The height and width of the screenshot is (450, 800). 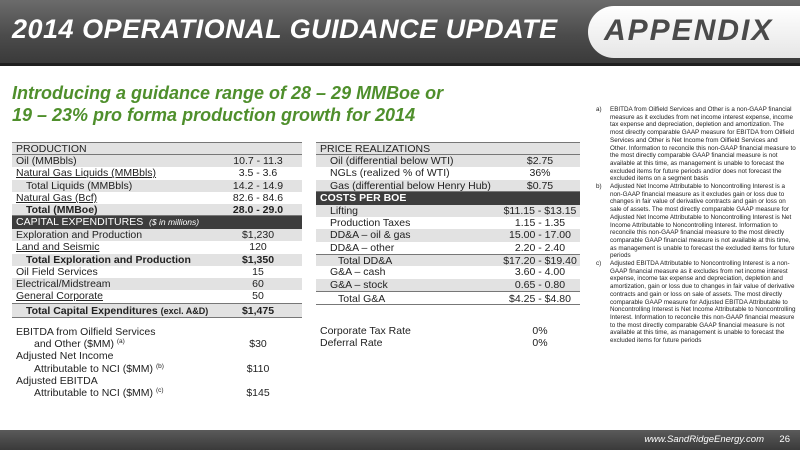 I want to click on slide-title: 2014 OPERATIONAL GUIDANCE UPDATE, so click(x=285, y=29).